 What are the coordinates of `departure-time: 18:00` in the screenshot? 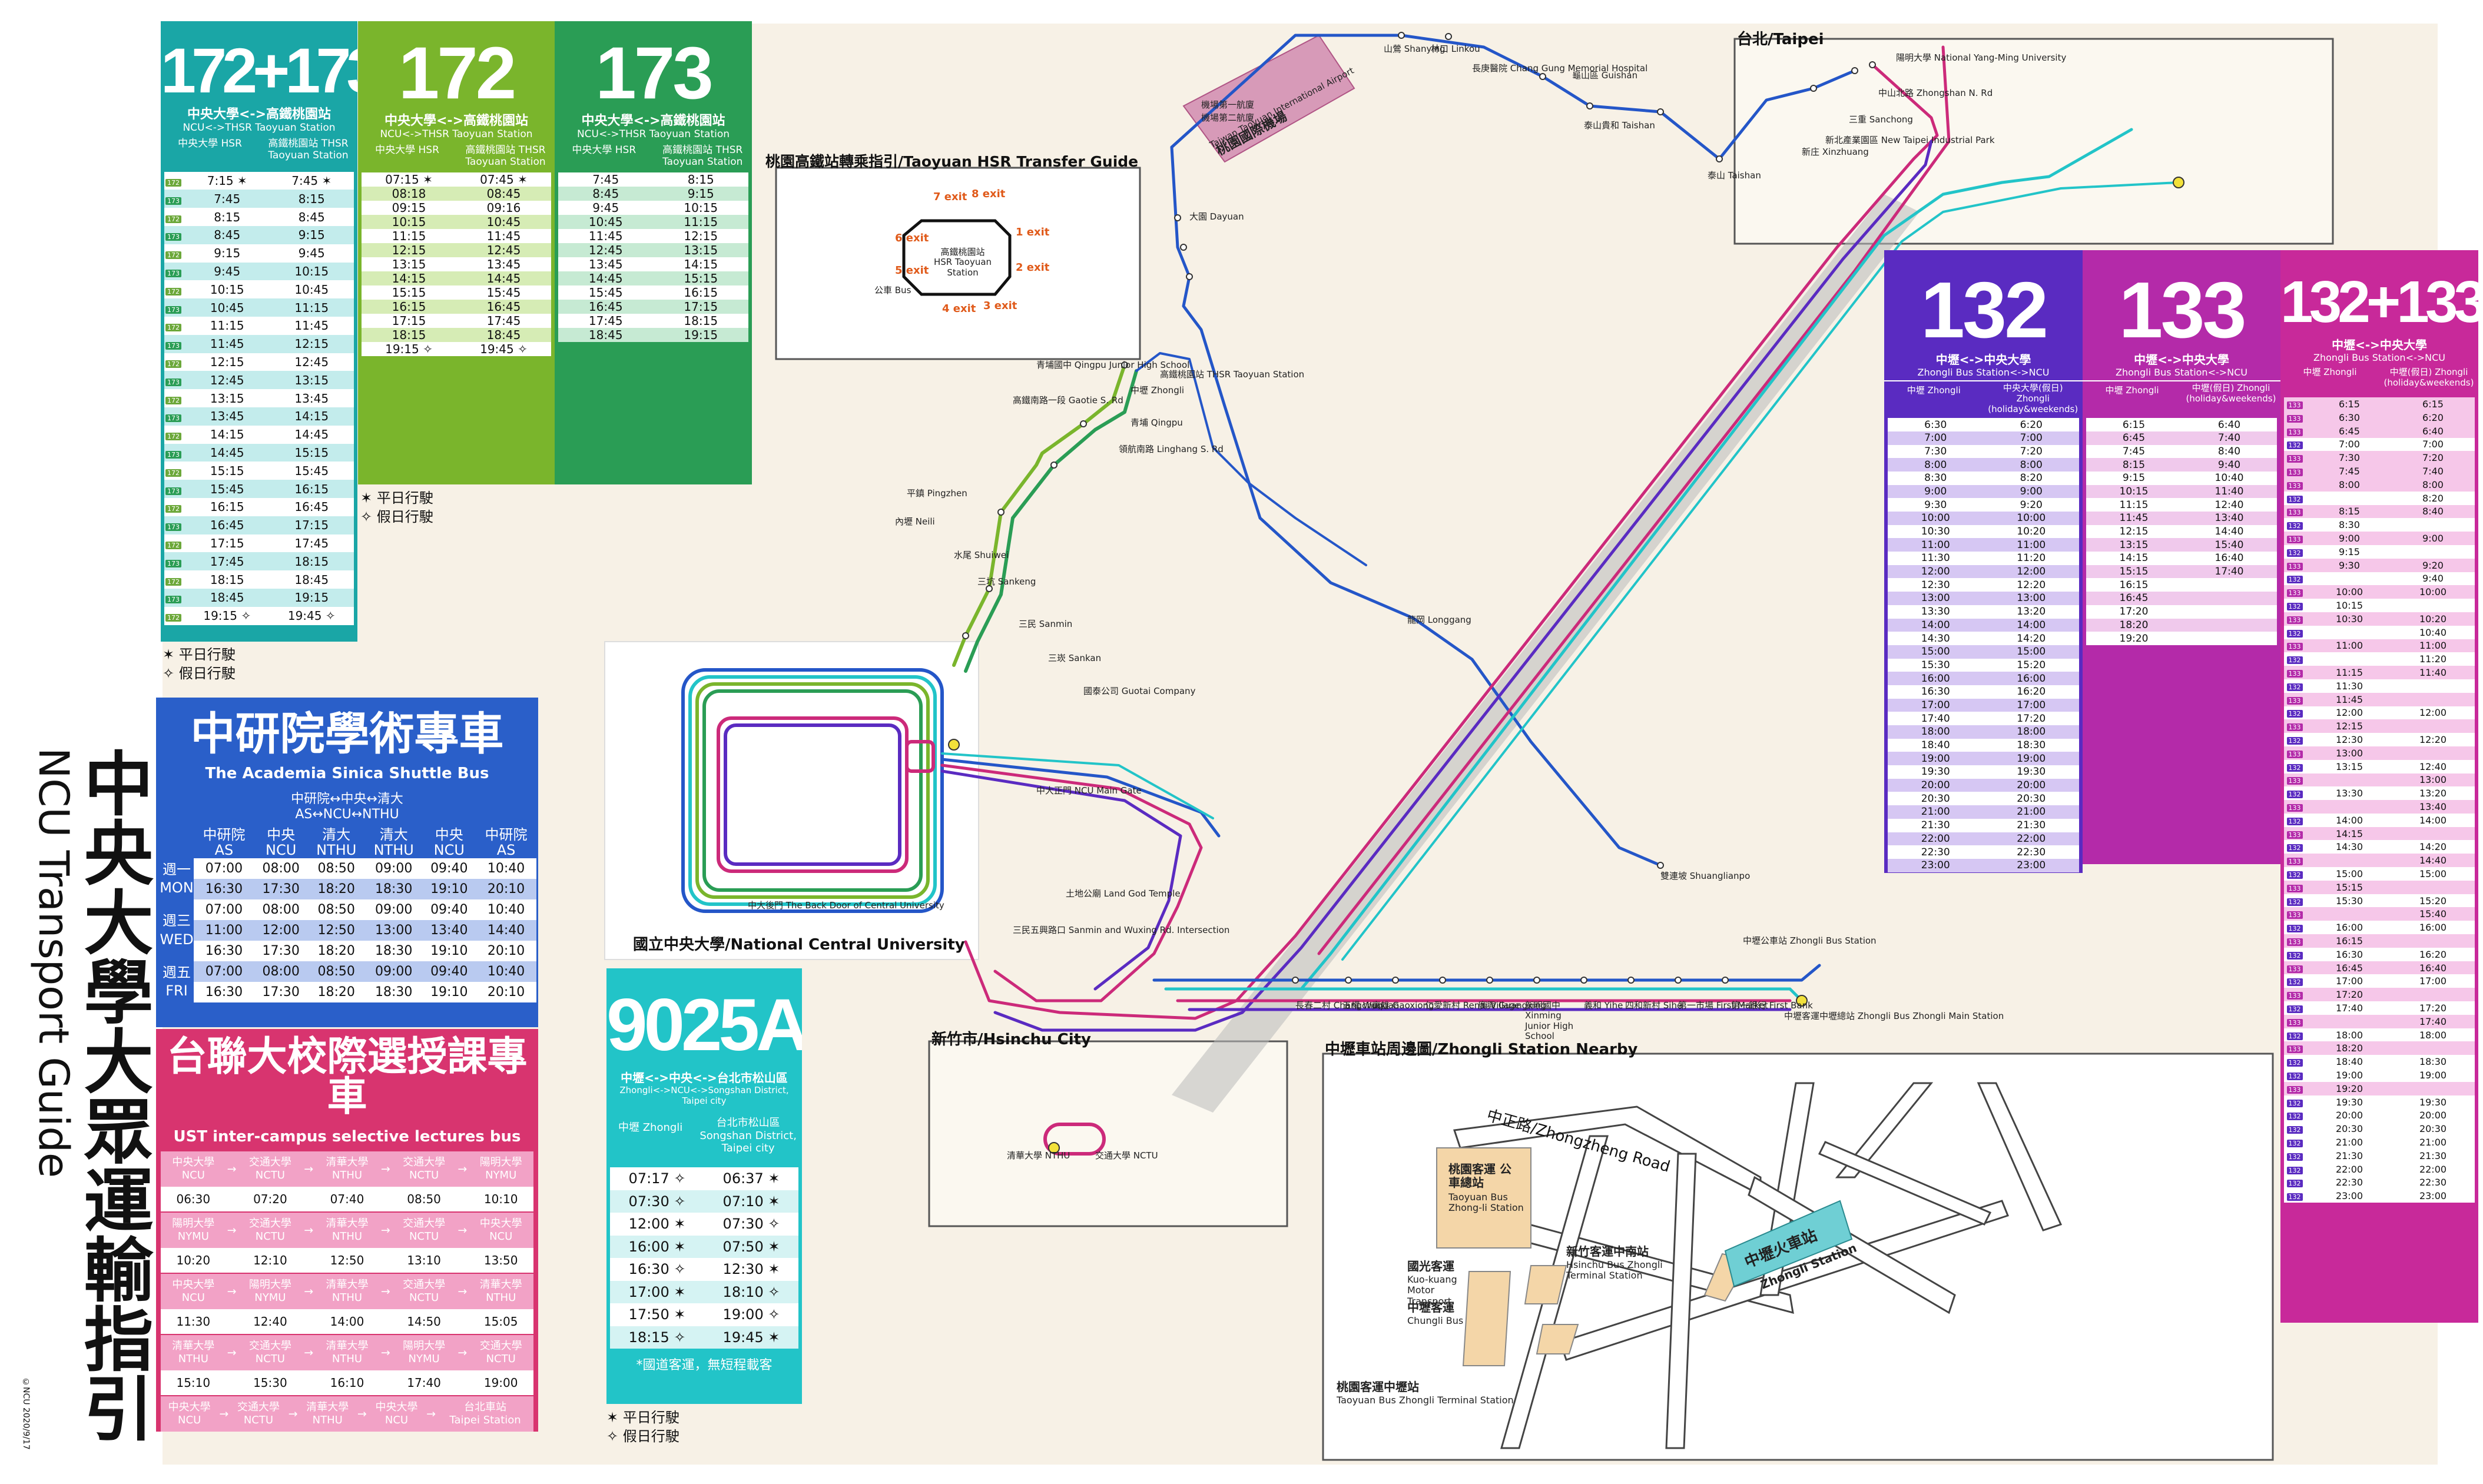 It's located at (2349, 1035).